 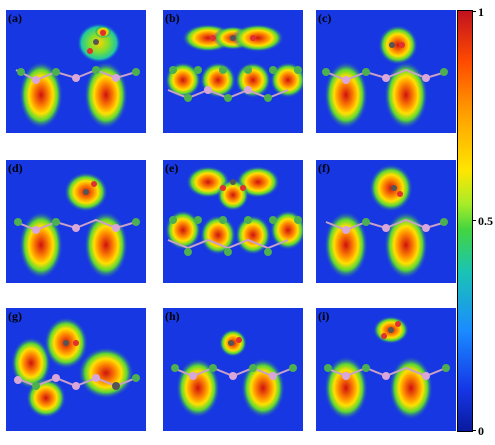 I want to click on colorbar-label-max: 1, so click(x=481, y=12).